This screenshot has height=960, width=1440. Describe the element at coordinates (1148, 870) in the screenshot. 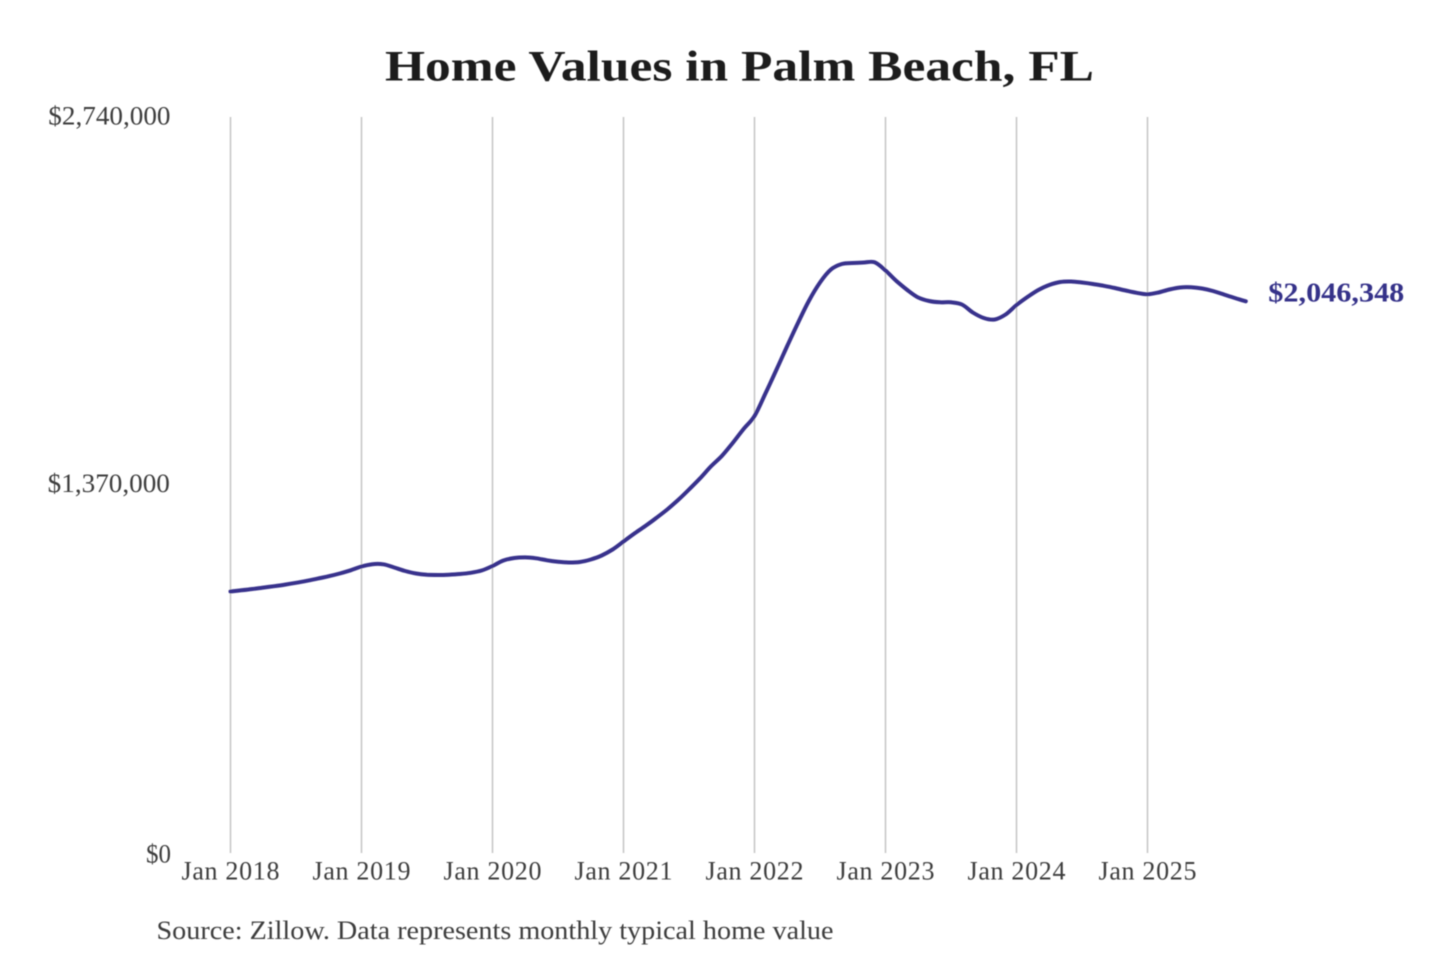

I see `svg-text: Jan 2025` at that location.